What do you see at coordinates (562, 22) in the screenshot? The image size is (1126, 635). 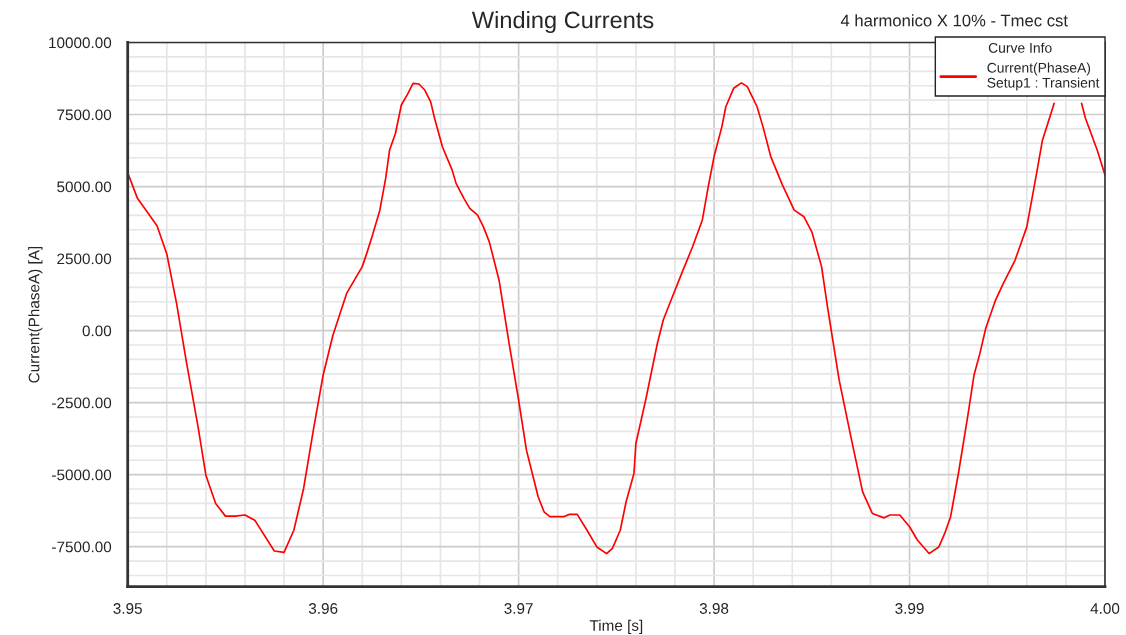 I see `chart-title: Winding Currents` at bounding box center [562, 22].